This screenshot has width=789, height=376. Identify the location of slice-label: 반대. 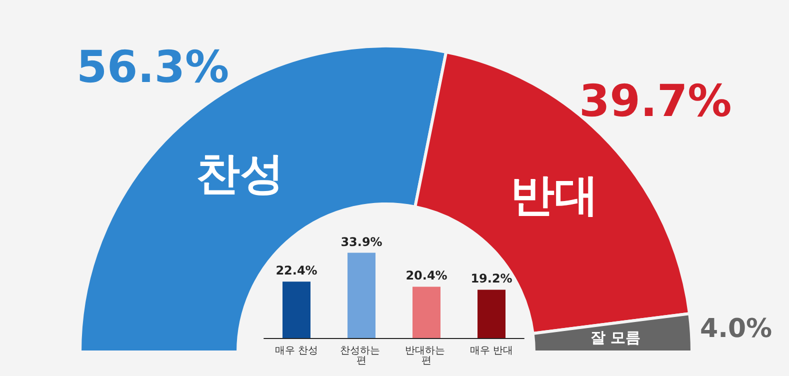
(554, 195).